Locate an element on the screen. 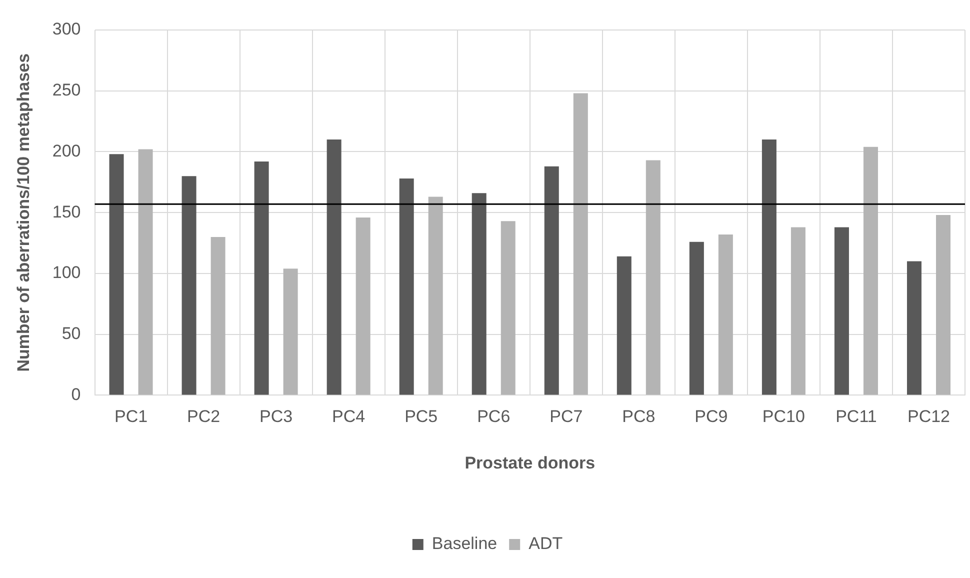 Image resolution: width=970 pixels, height=578 pixels. x-axis-title: Prostate donors is located at coordinates (530, 462).